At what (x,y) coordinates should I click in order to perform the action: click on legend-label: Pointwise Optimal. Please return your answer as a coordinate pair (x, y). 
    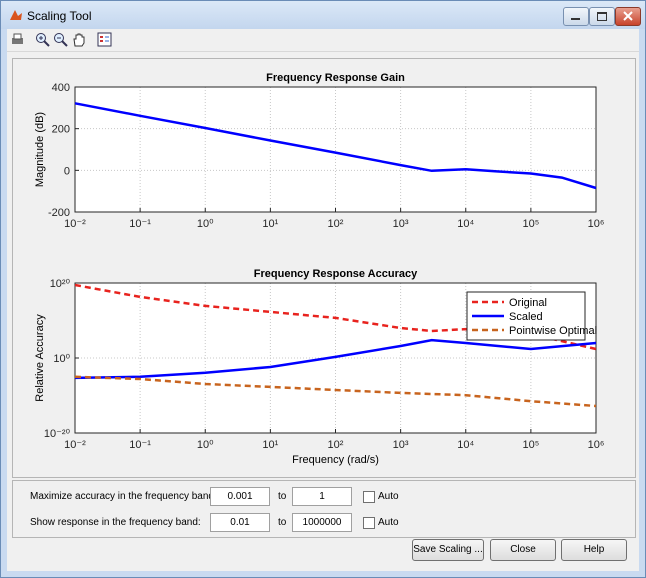
    Looking at the image, I should click on (553, 331).